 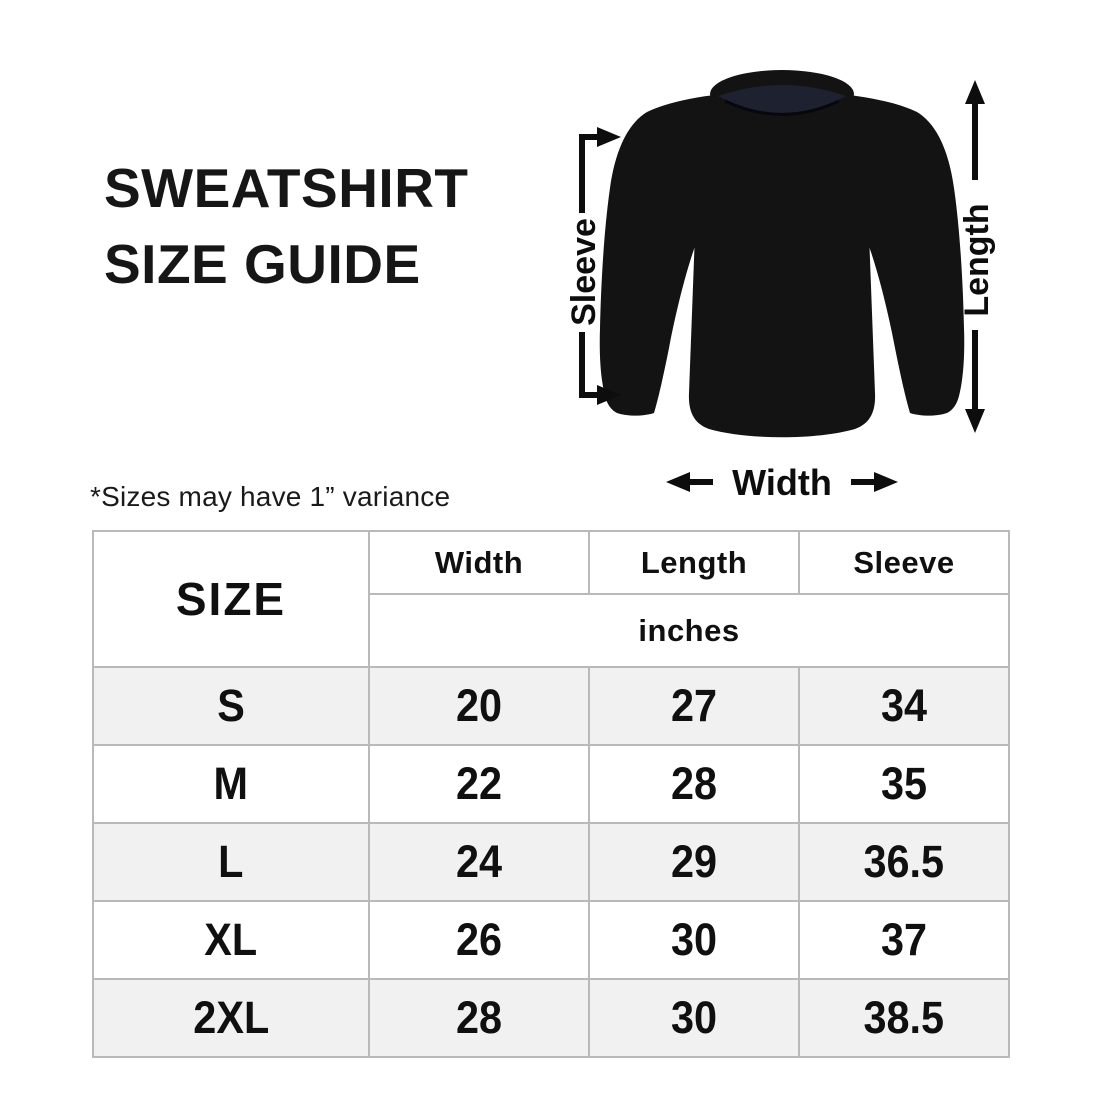 What do you see at coordinates (270, 496) in the screenshot?
I see `variance-note: *Sizes may have 1” variance` at bounding box center [270, 496].